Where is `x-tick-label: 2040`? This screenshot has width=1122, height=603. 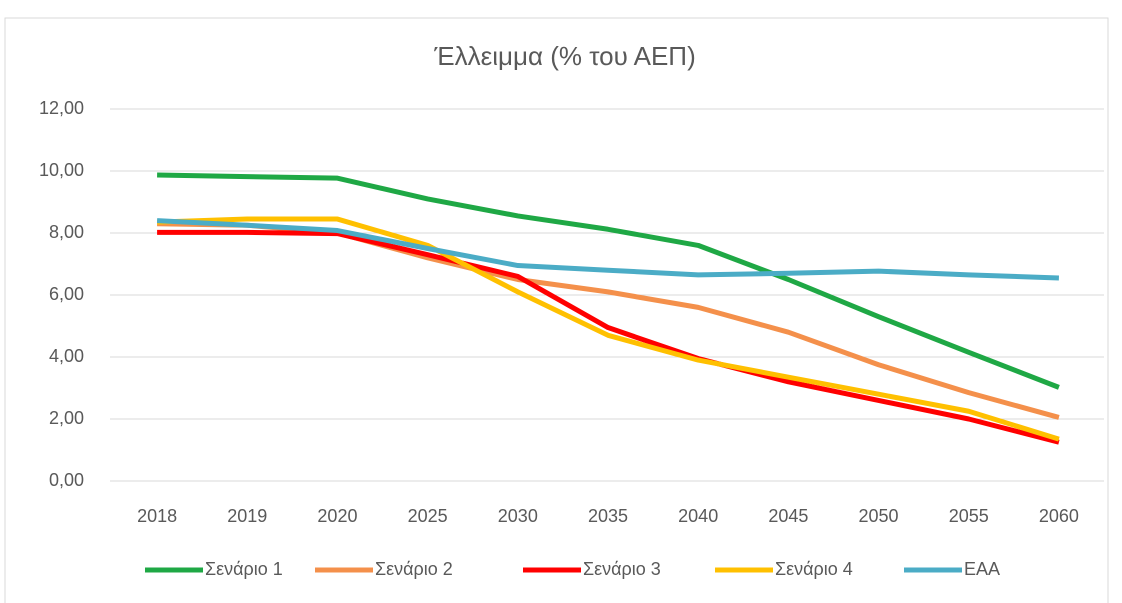
x-tick-label: 2040 is located at coordinates (698, 516).